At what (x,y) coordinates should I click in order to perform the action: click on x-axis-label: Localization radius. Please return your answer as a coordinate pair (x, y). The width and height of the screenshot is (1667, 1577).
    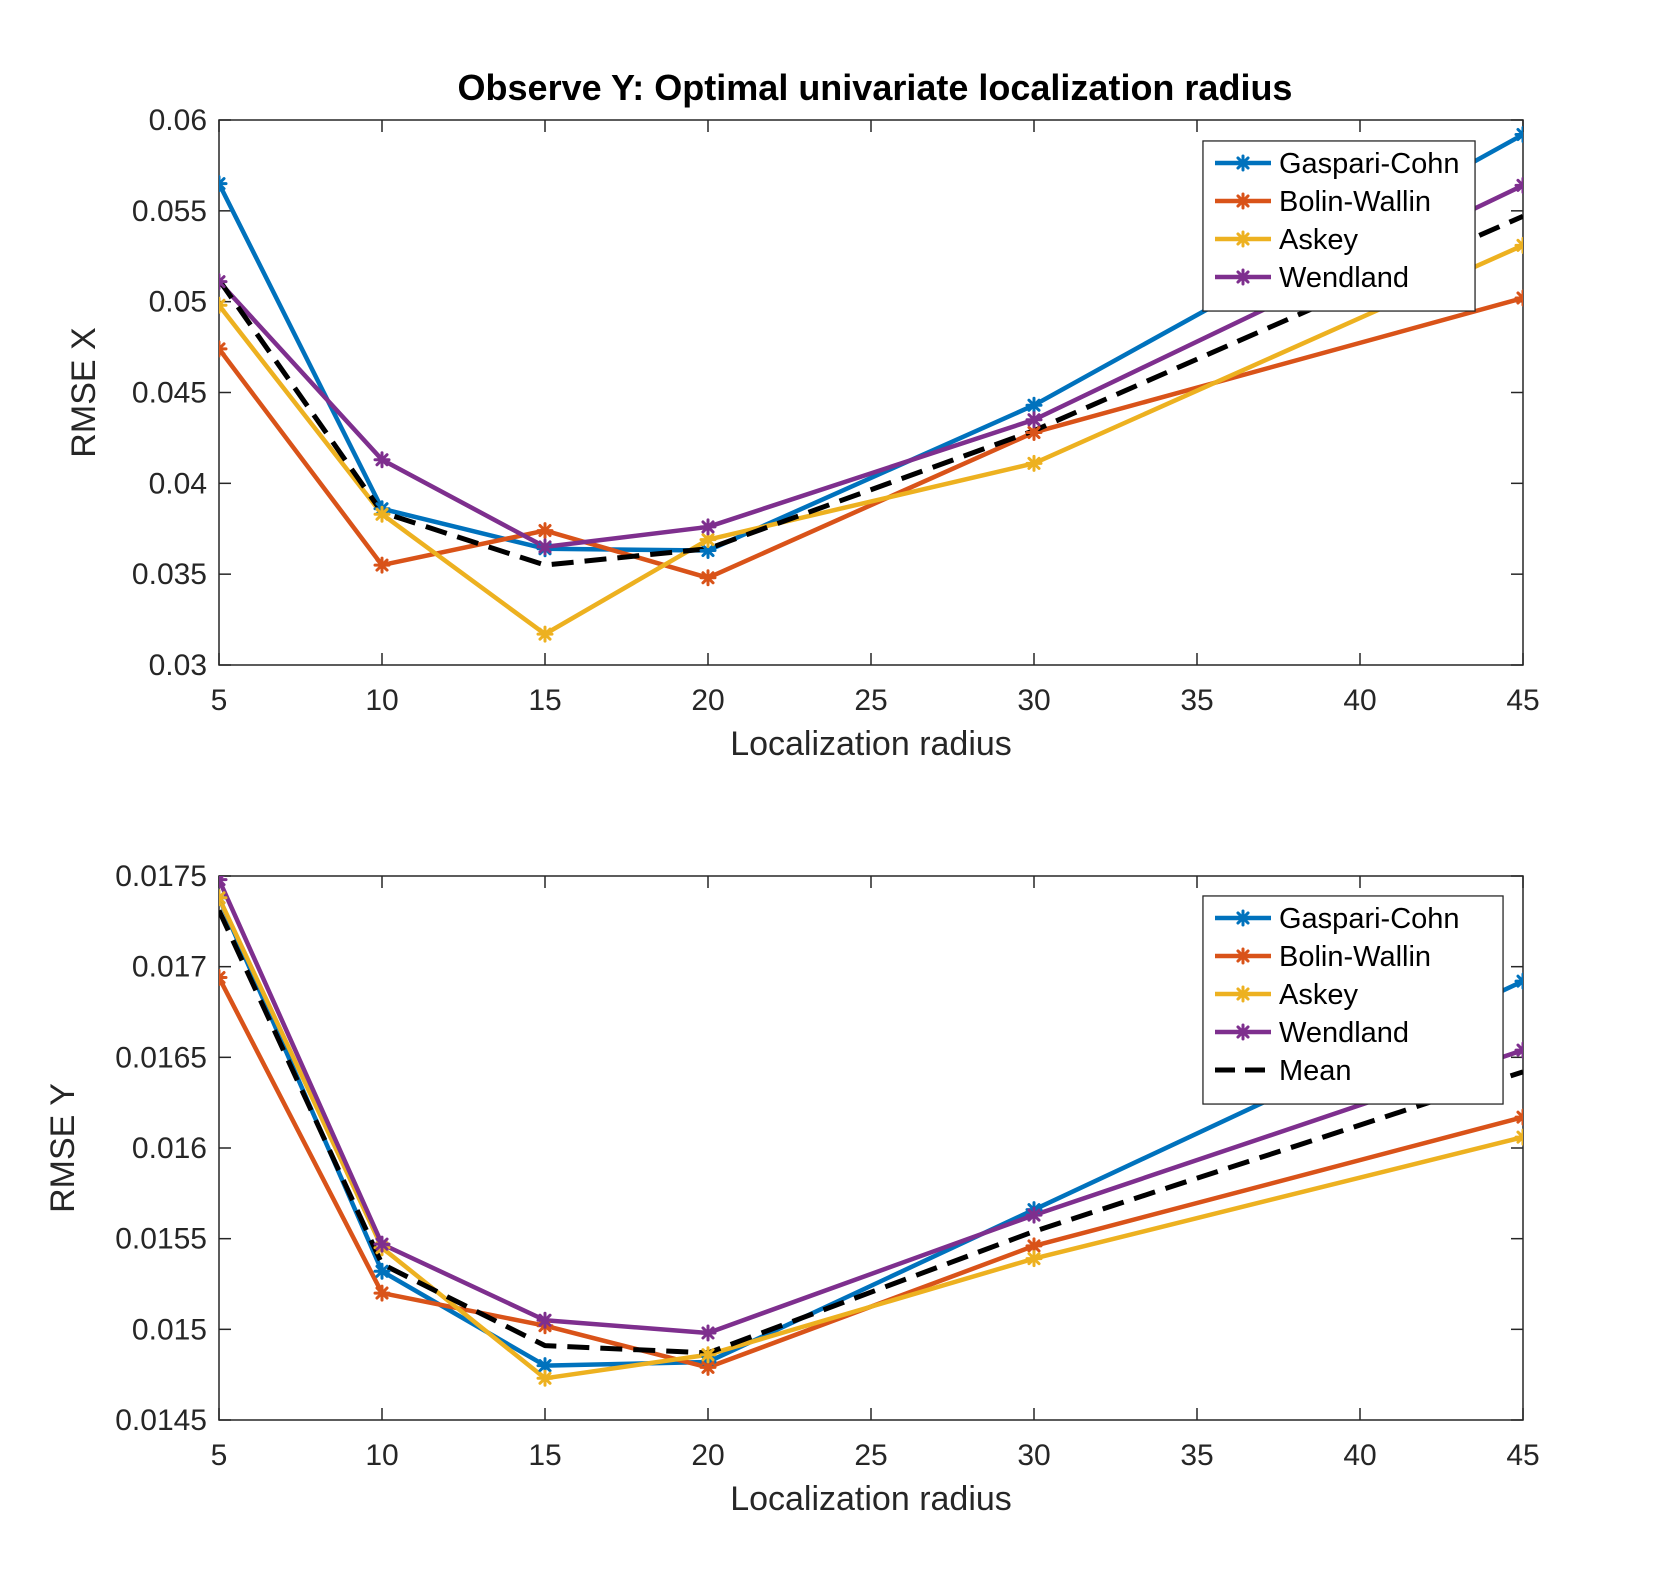
    Looking at the image, I should click on (871, 1499).